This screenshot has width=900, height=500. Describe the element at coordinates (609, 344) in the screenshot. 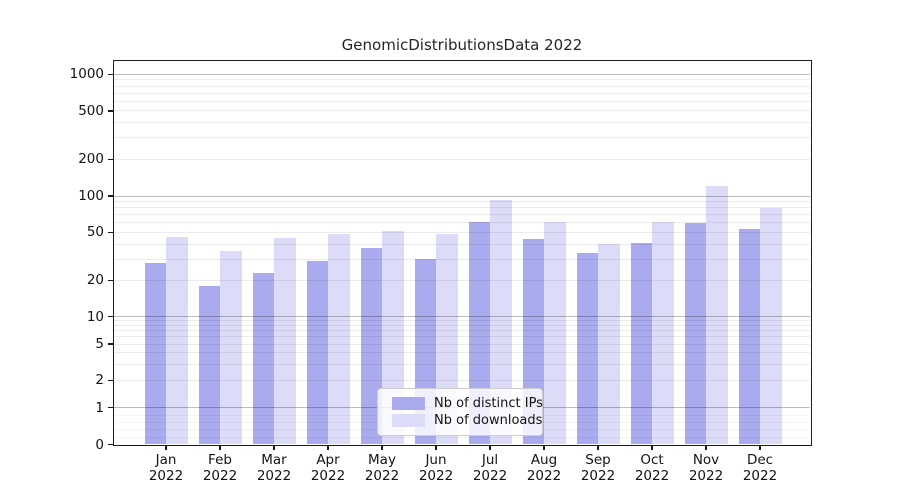

I see `bar-downloads-sep` at that location.